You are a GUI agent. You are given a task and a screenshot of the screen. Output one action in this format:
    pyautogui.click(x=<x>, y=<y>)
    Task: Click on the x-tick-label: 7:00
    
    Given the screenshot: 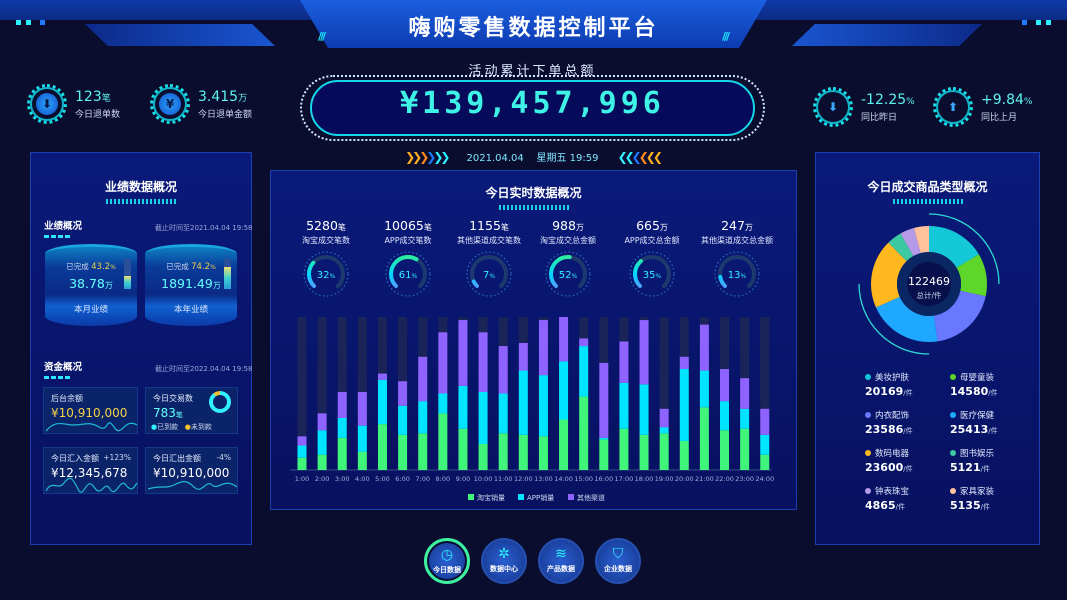 What is the action you would take?
    pyautogui.click(x=422, y=479)
    